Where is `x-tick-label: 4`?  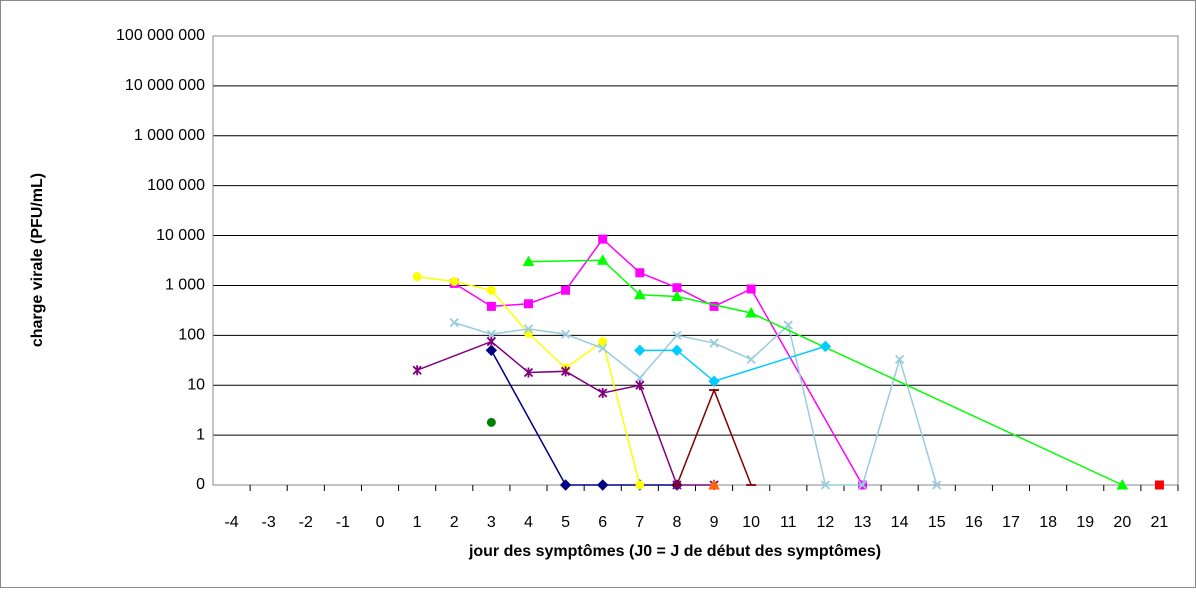 x-tick-label: 4 is located at coordinates (528, 522).